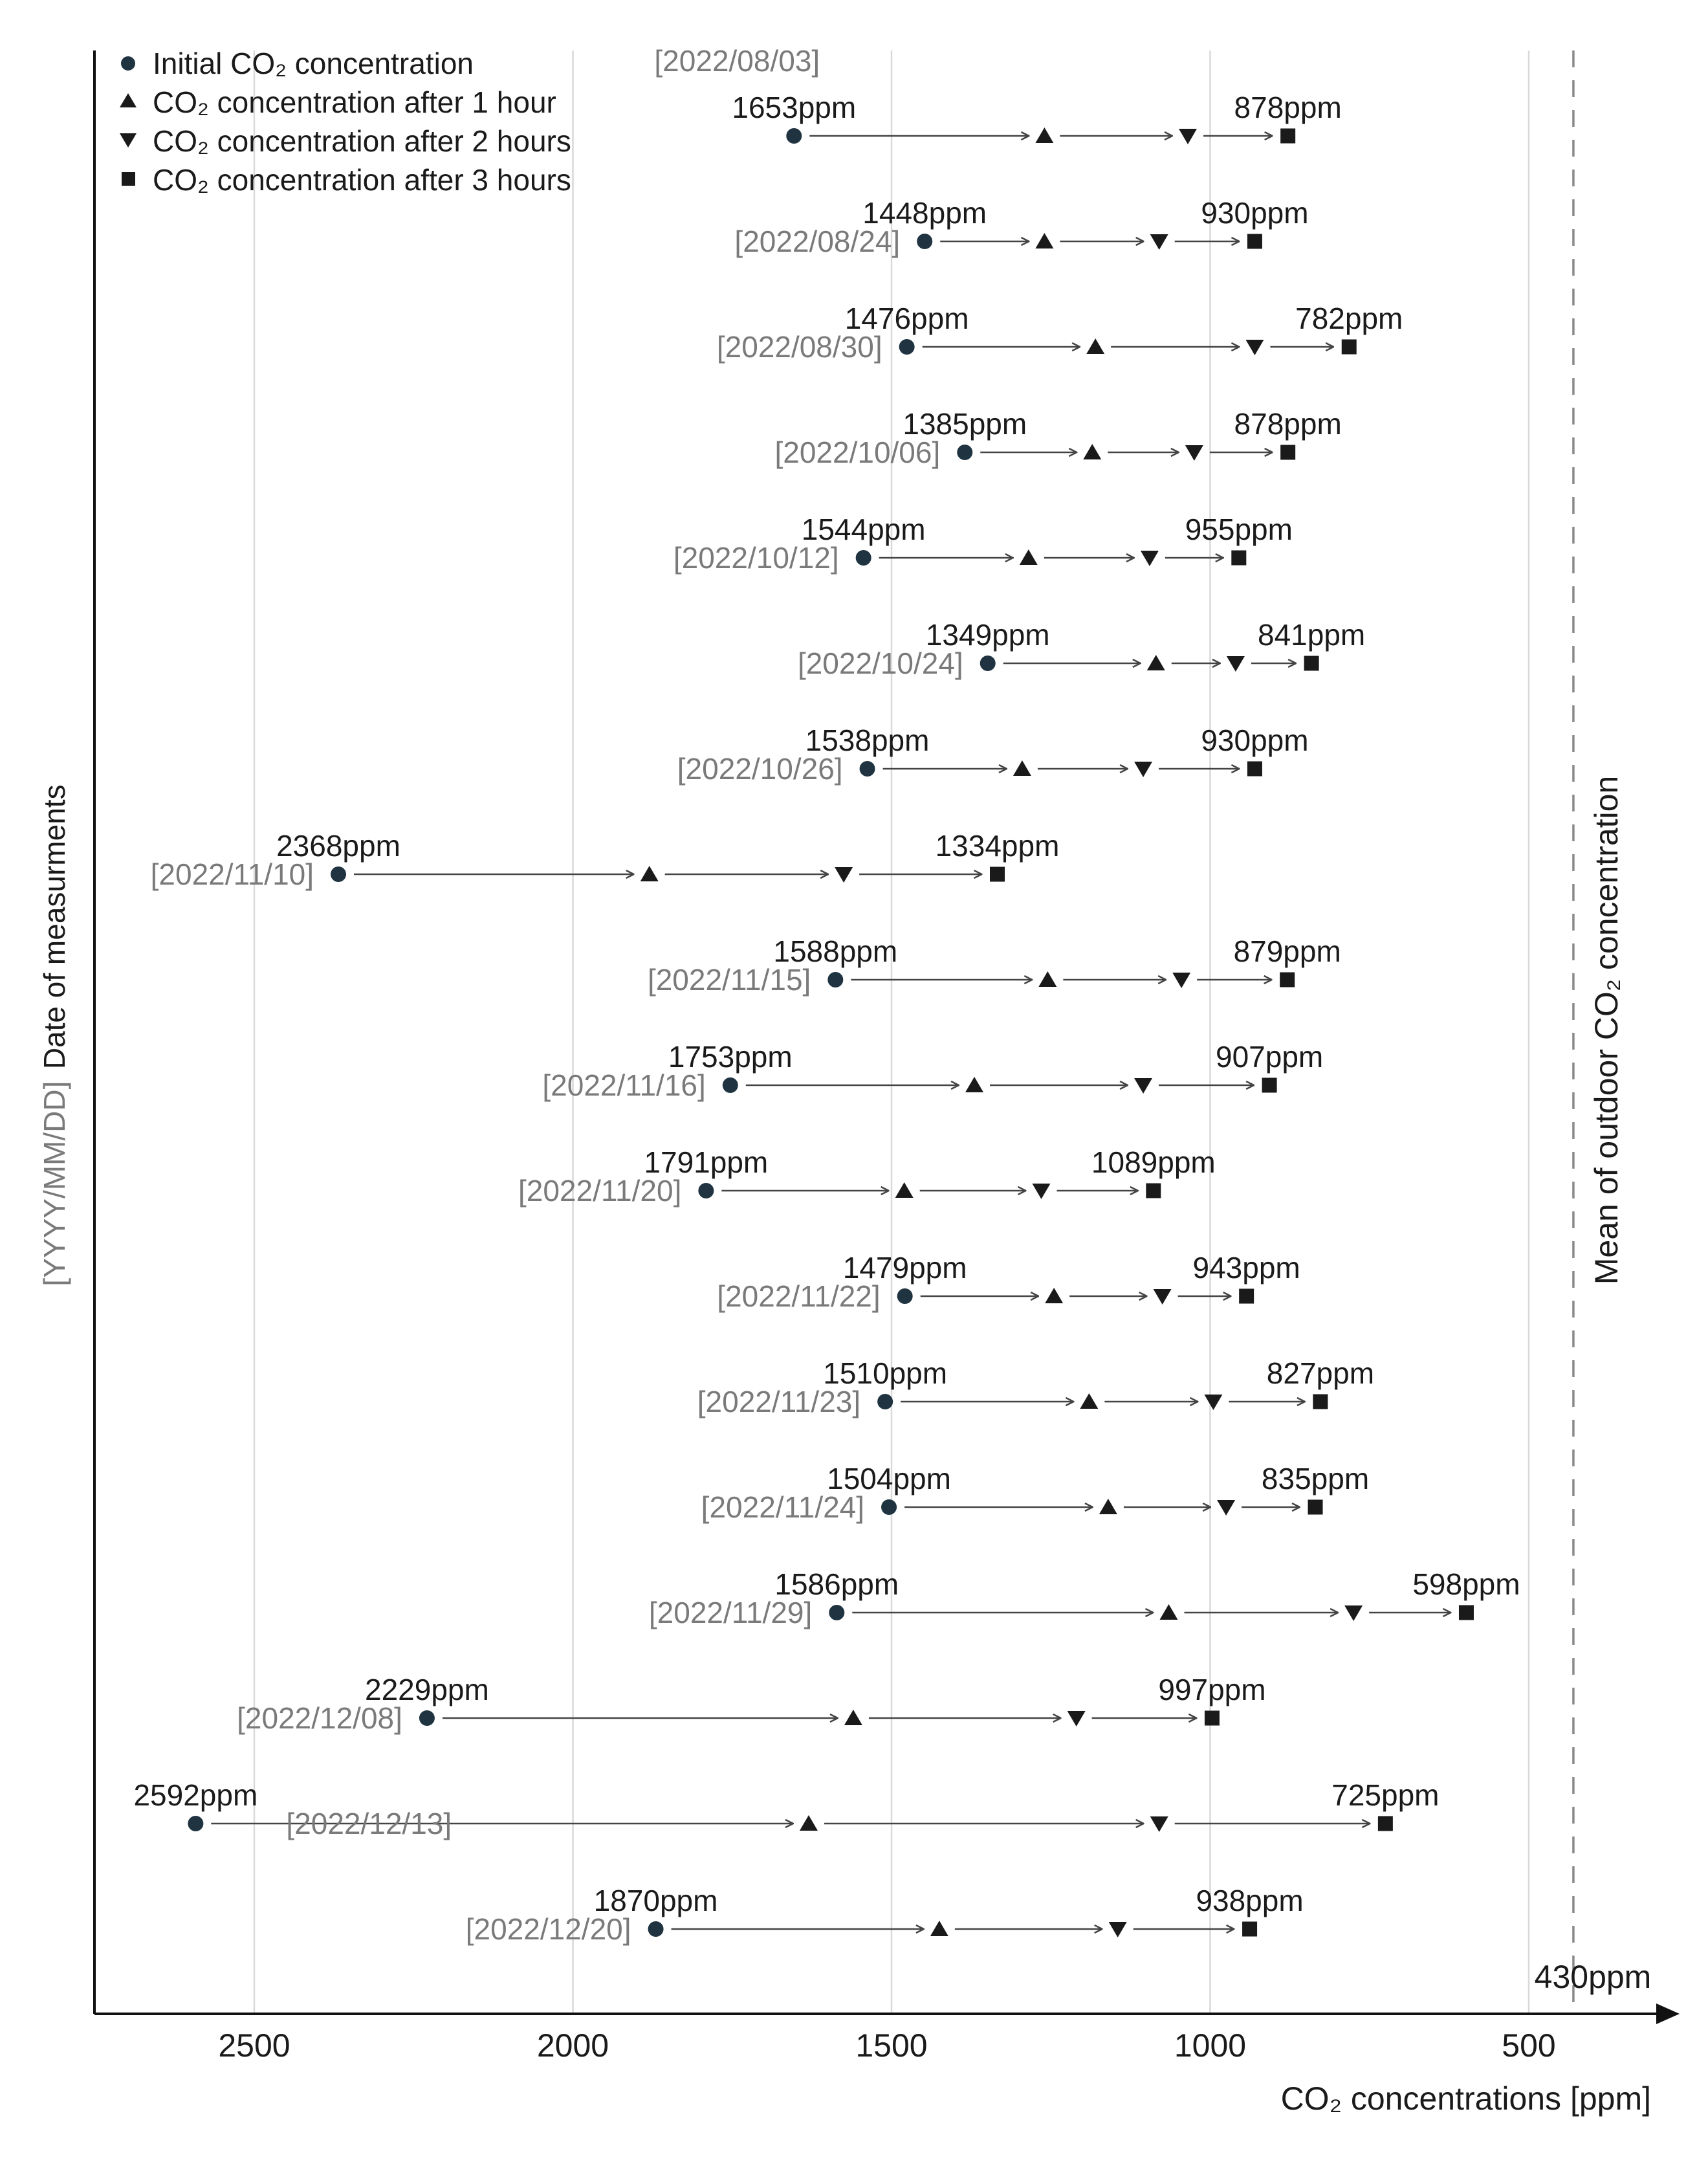  I want to click on legend-square-icon, so click(128, 179).